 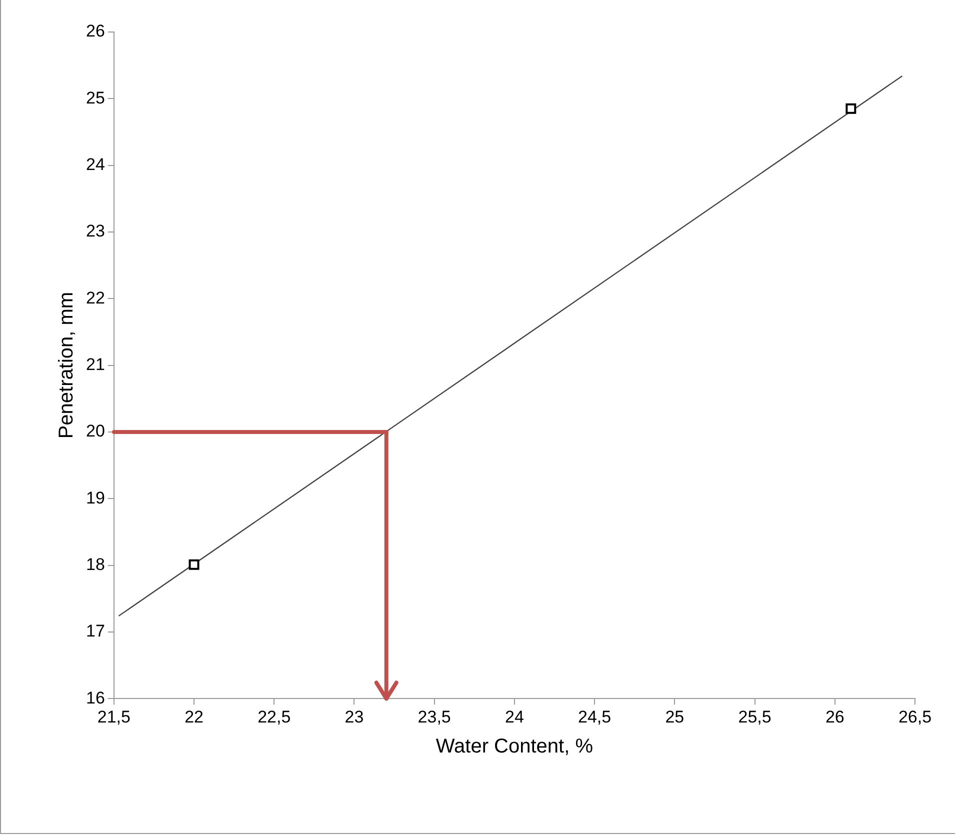 I want to click on x-tick-label: 23,5, so click(x=434, y=716).